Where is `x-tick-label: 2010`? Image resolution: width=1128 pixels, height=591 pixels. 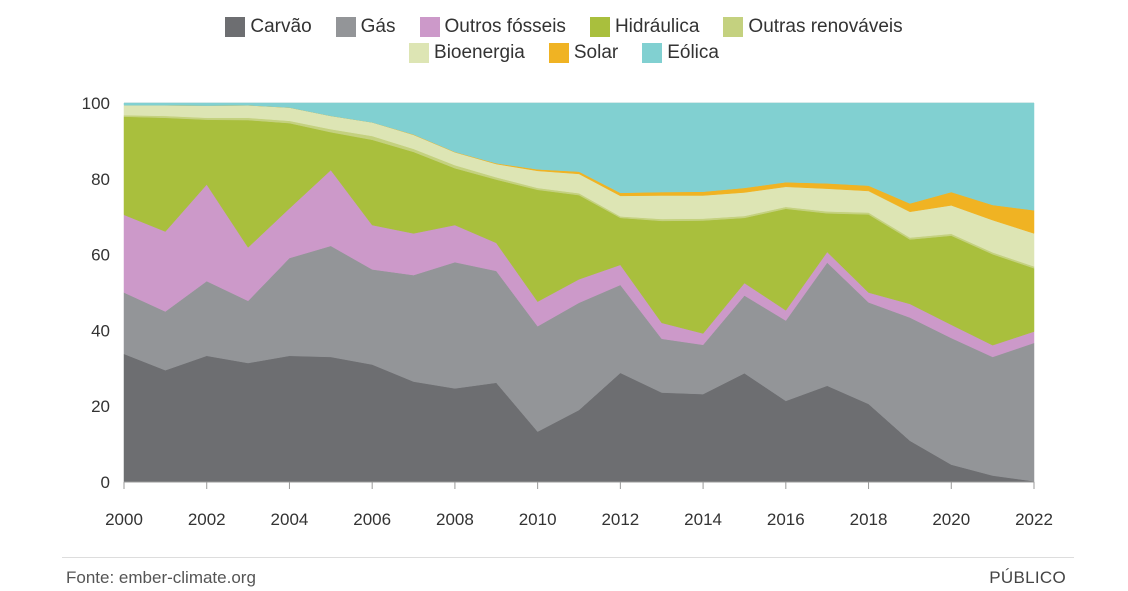
x-tick-label: 2010 is located at coordinates (538, 519).